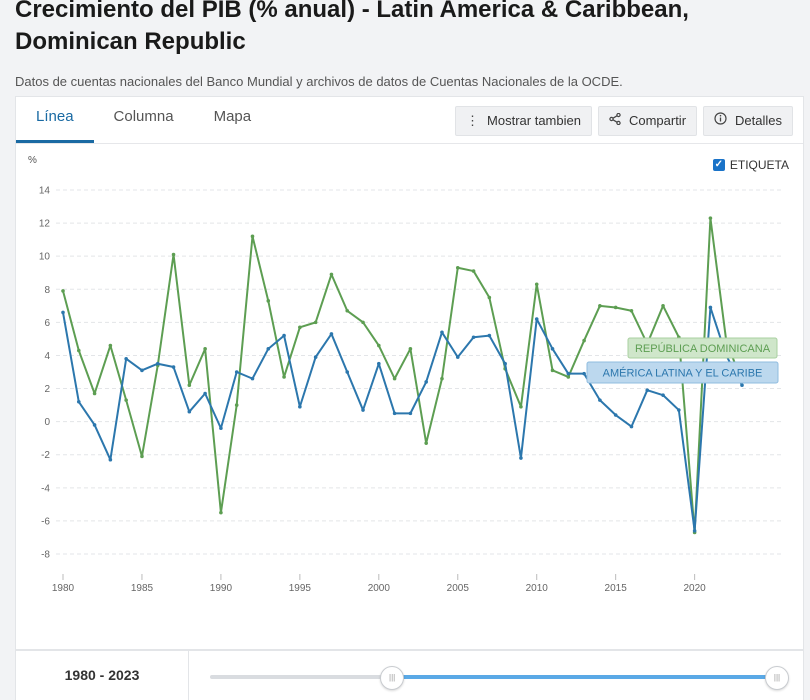 Image resolution: width=810 pixels, height=700 pixels. What do you see at coordinates (458, 588) in the screenshot?
I see `x-tick-label: 2005` at bounding box center [458, 588].